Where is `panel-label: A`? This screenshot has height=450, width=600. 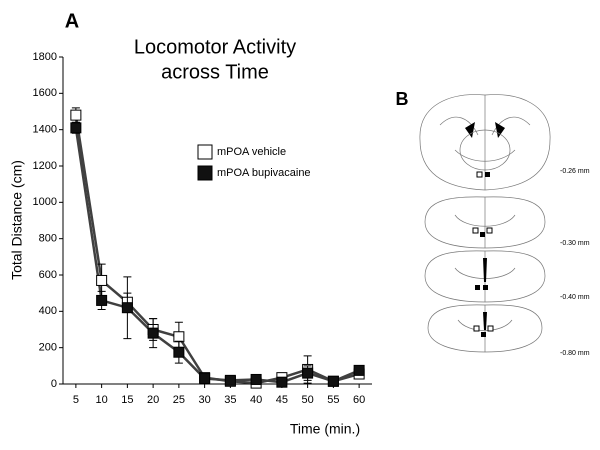 panel-label: A is located at coordinates (72, 21).